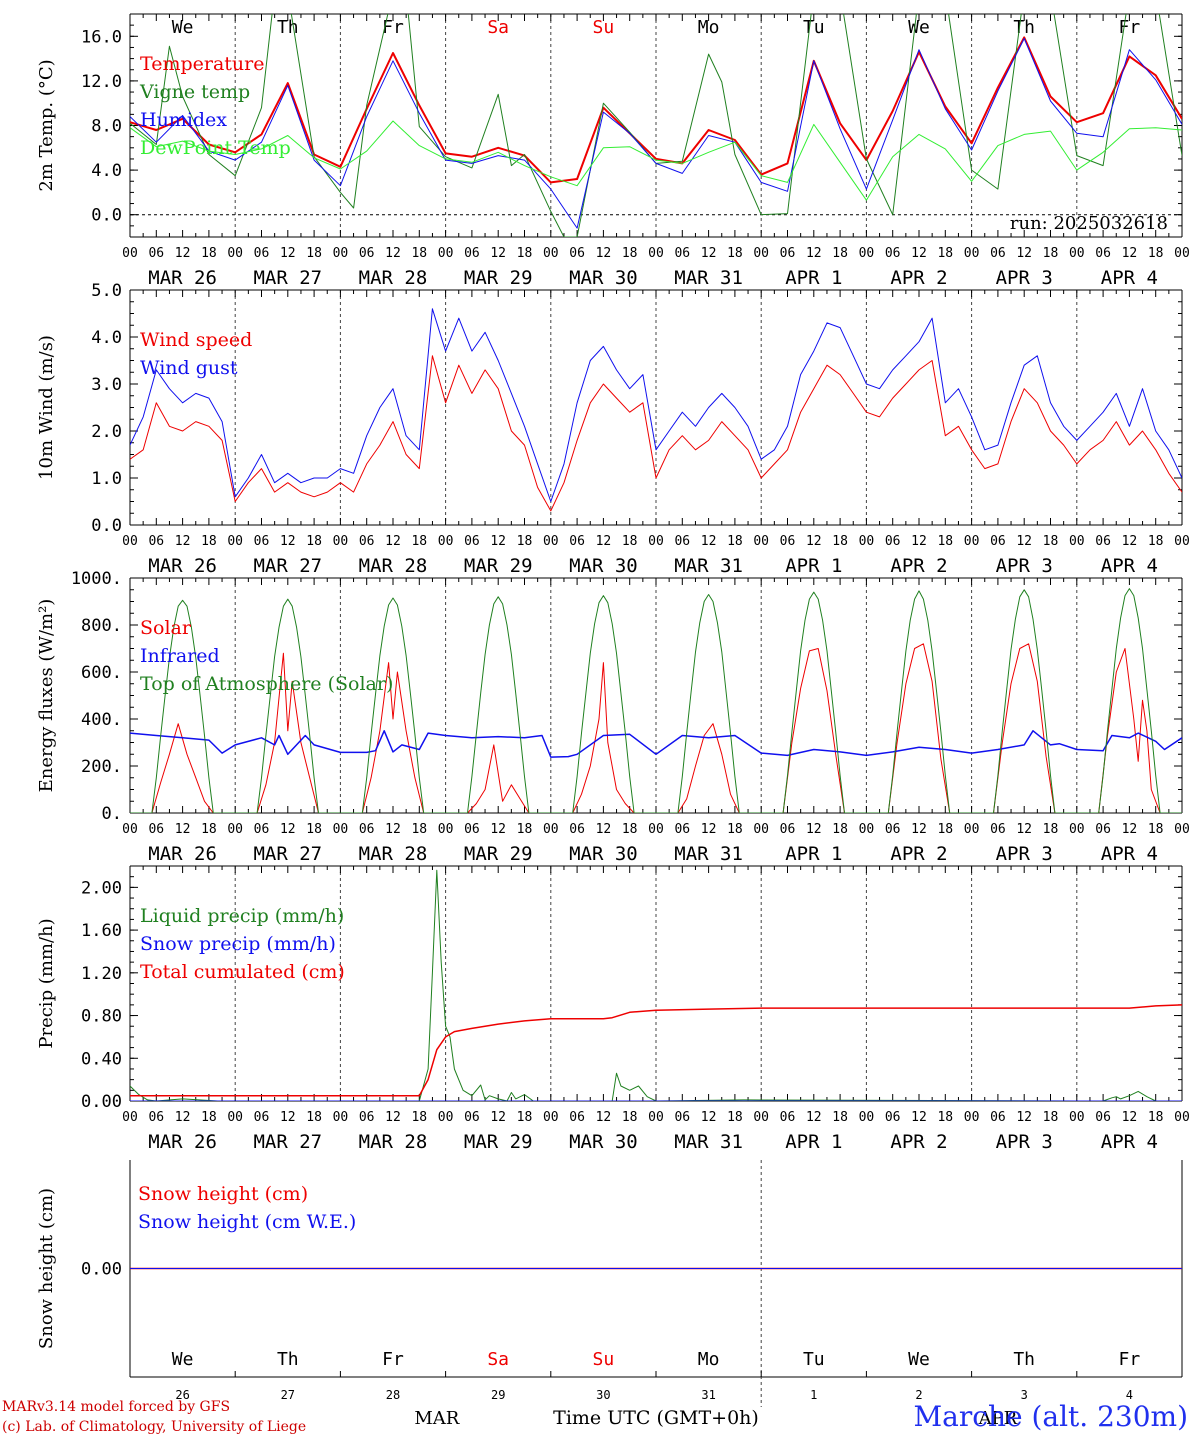  Describe the element at coordinates (106, 479) in the screenshot. I see `y-tick-label: 1.0` at that location.